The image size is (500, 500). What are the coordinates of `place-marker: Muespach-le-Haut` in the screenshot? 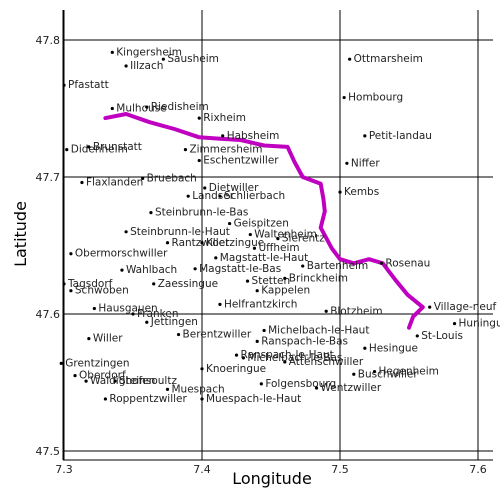 It's located at (250, 399).